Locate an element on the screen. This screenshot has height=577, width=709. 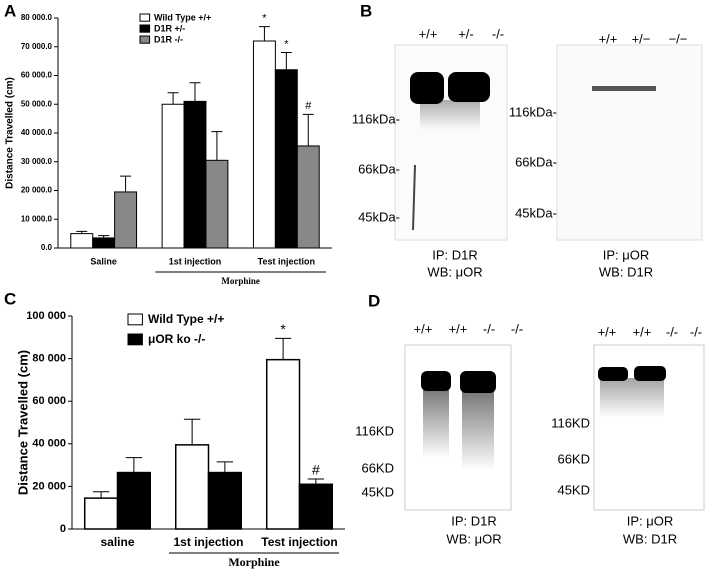
caption: WB: μOR is located at coordinates (473, 538).